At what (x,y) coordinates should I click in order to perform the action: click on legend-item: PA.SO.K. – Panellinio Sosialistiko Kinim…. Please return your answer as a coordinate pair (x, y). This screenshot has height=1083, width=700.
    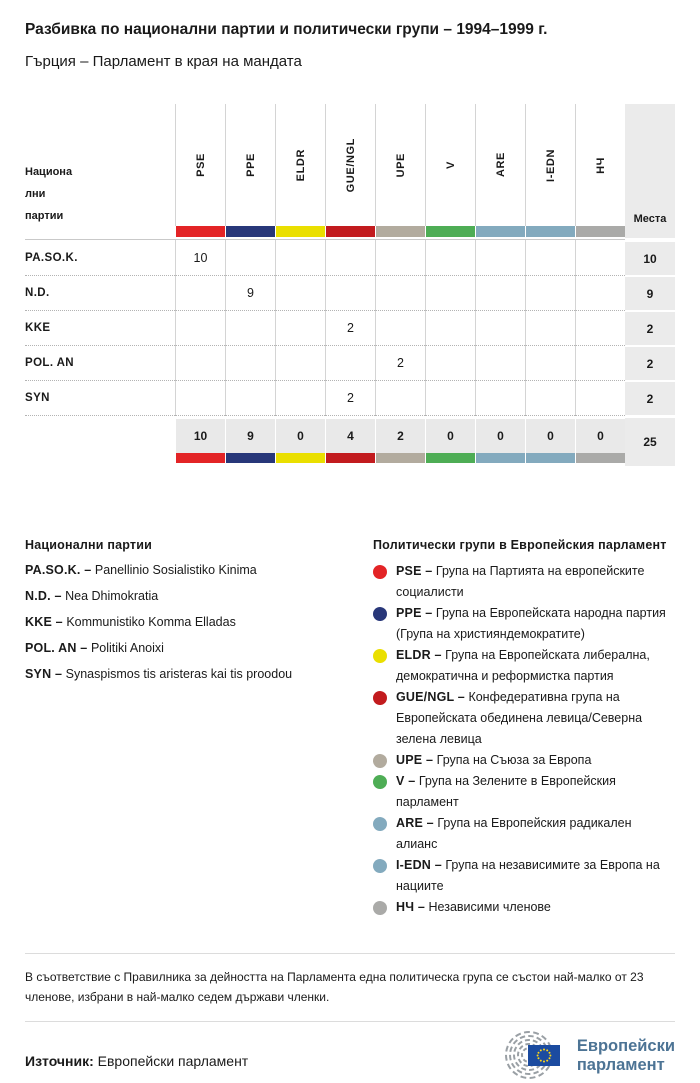
    Looking at the image, I should click on (141, 570).